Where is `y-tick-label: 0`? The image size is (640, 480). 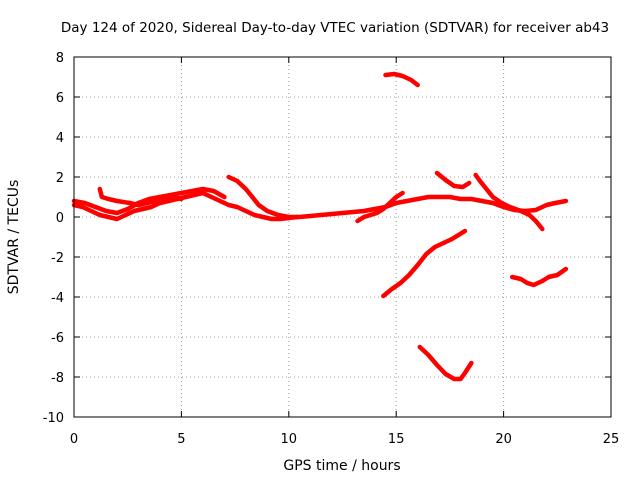 y-tick-label: 0 is located at coordinates (60, 218).